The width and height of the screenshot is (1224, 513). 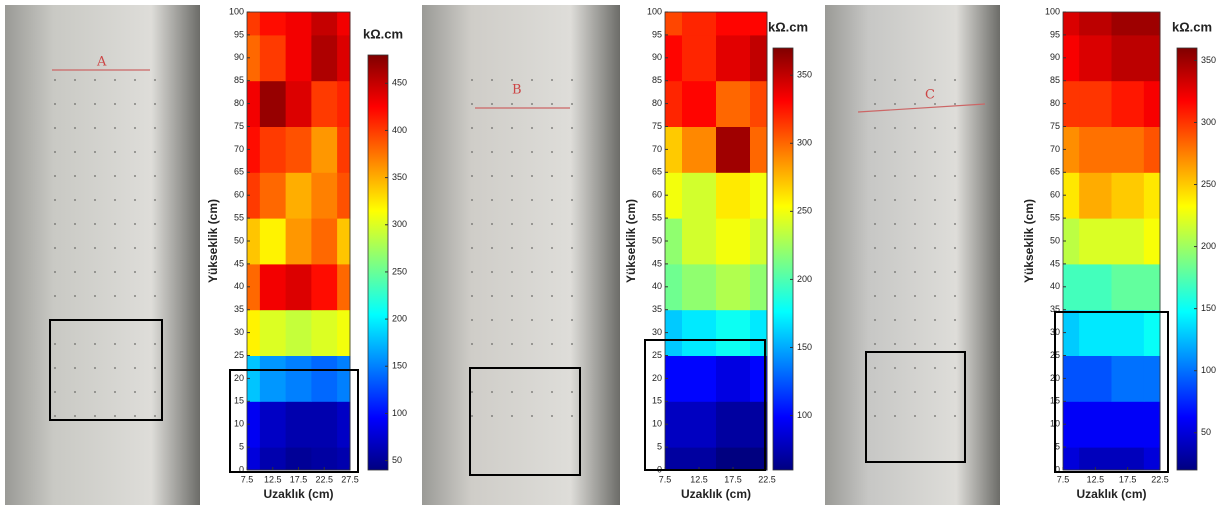 What do you see at coordinates (239, 332) in the screenshot?
I see `y-tick-label: 30` at bounding box center [239, 332].